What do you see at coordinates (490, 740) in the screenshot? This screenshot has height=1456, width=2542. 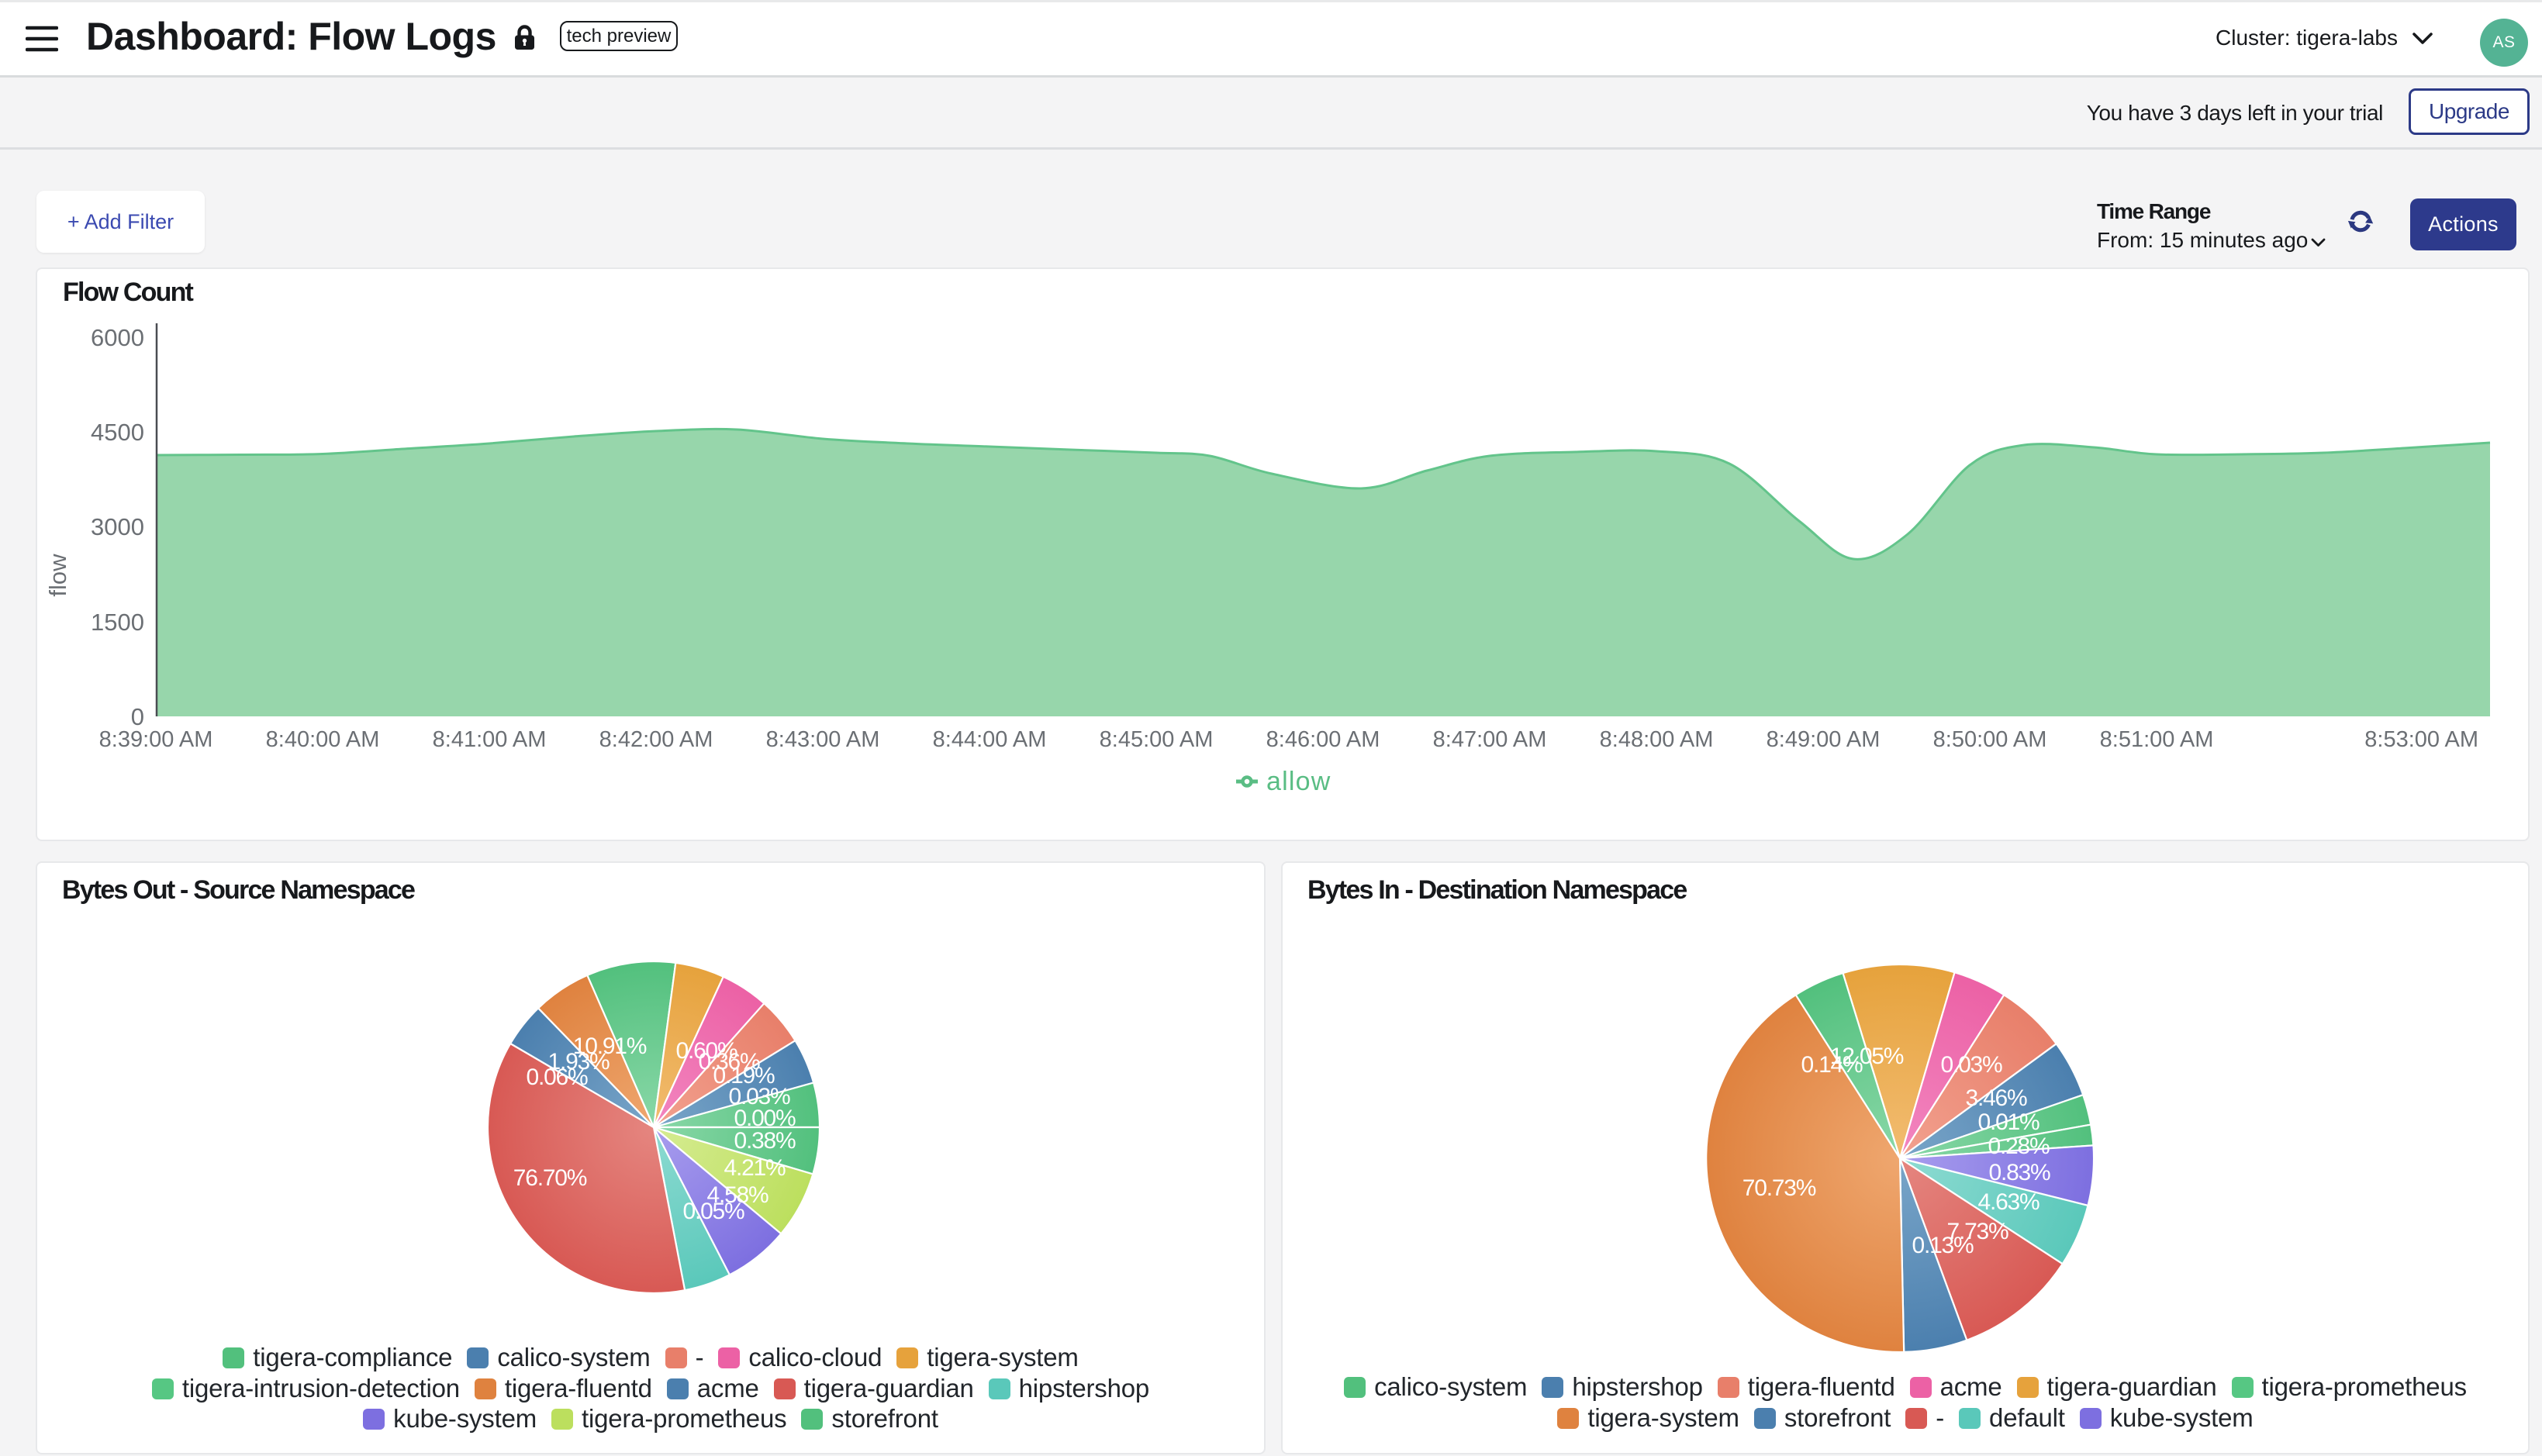 I see `svg-text: 8:41:00 AM` at bounding box center [490, 740].